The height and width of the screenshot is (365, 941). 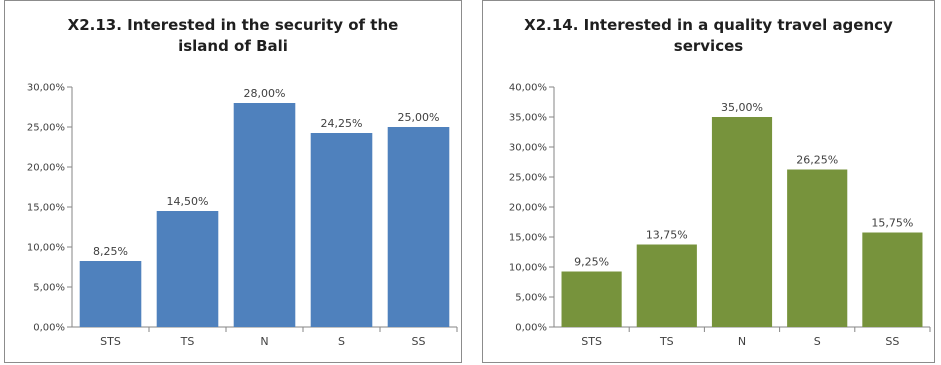 What do you see at coordinates (342, 123) in the screenshot?
I see `data-label: 24,25%` at bounding box center [342, 123].